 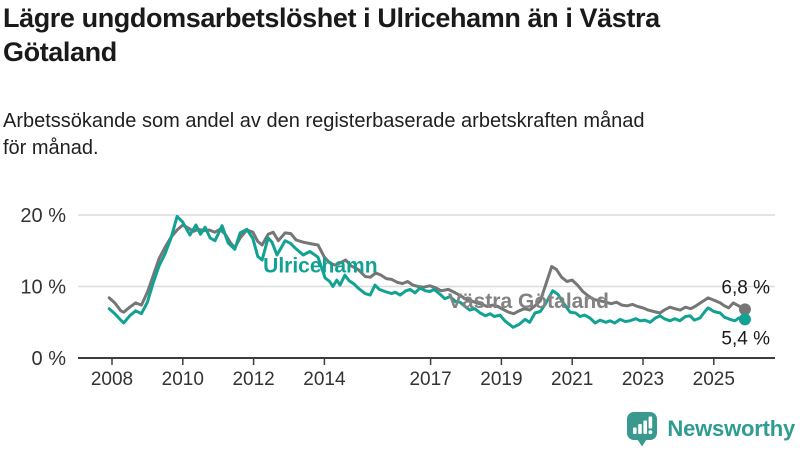 What do you see at coordinates (643, 379) in the screenshot?
I see `x-tick-label-2023: 2023` at bounding box center [643, 379].